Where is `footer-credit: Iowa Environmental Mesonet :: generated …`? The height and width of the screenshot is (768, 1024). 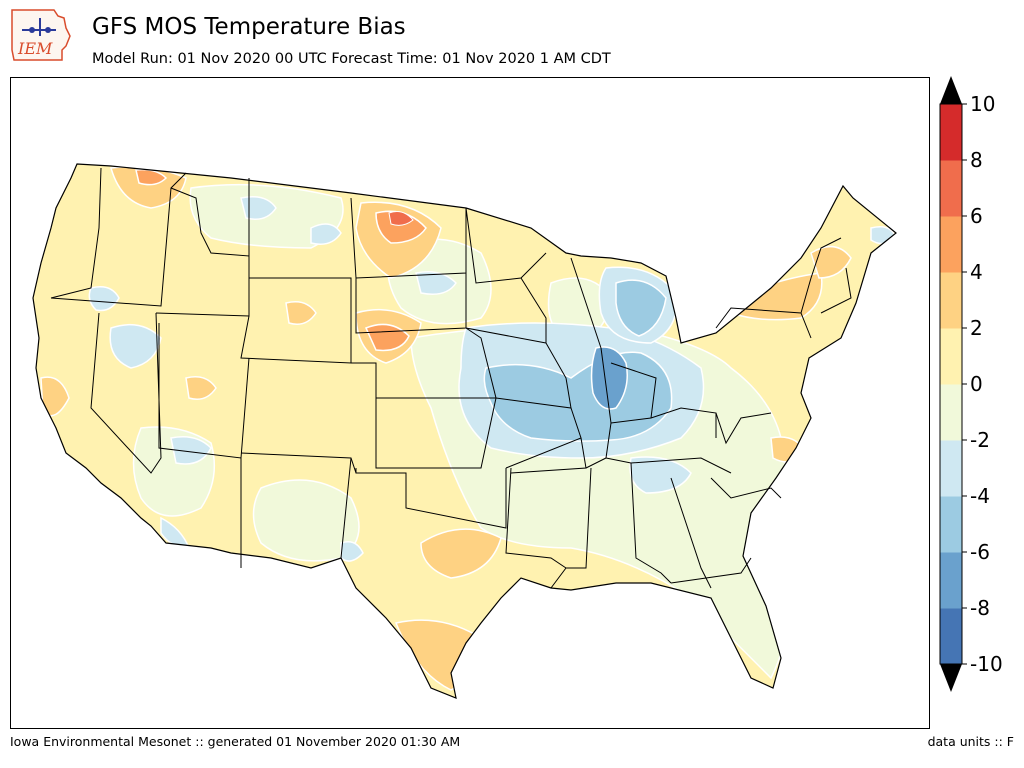
footer-credit: Iowa Environmental Mesonet :: generated … is located at coordinates (235, 741).